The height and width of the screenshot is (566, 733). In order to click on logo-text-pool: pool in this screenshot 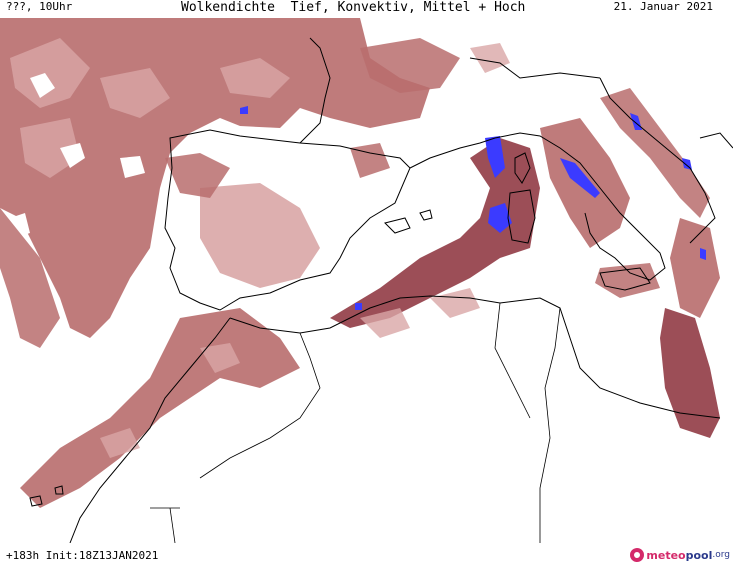, I will do `click(699, 555)`.